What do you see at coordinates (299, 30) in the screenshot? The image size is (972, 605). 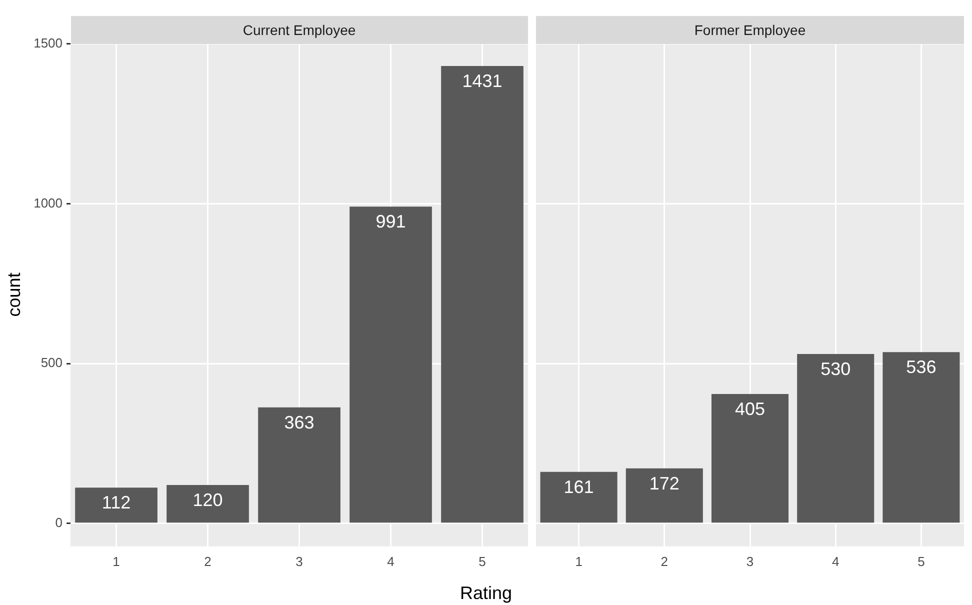 I see `chart-title: Current Employee` at bounding box center [299, 30].